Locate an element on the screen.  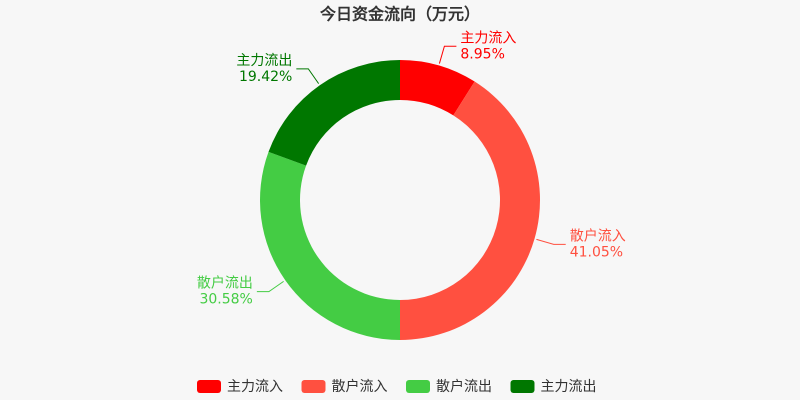
legend-label: 主力流出 is located at coordinates (569, 387).